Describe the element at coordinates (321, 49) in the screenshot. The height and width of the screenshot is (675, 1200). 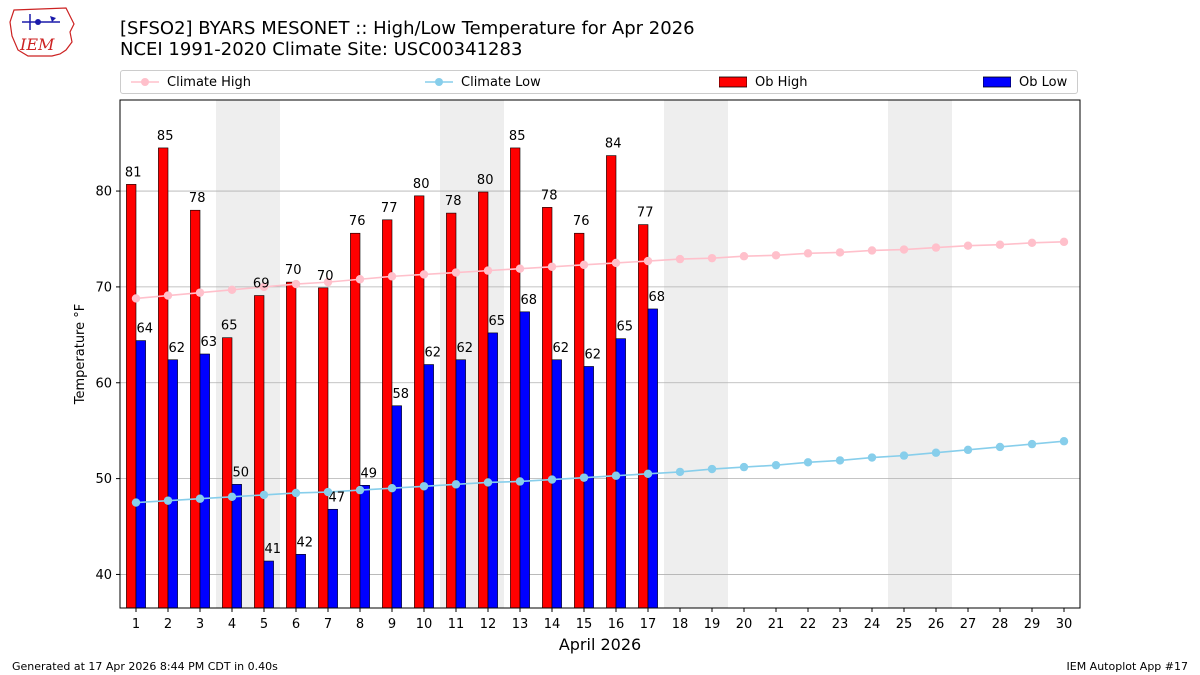
I see `chart-subtitle: NCEI 1991-2020 Climate Site: USC00341283` at that location.